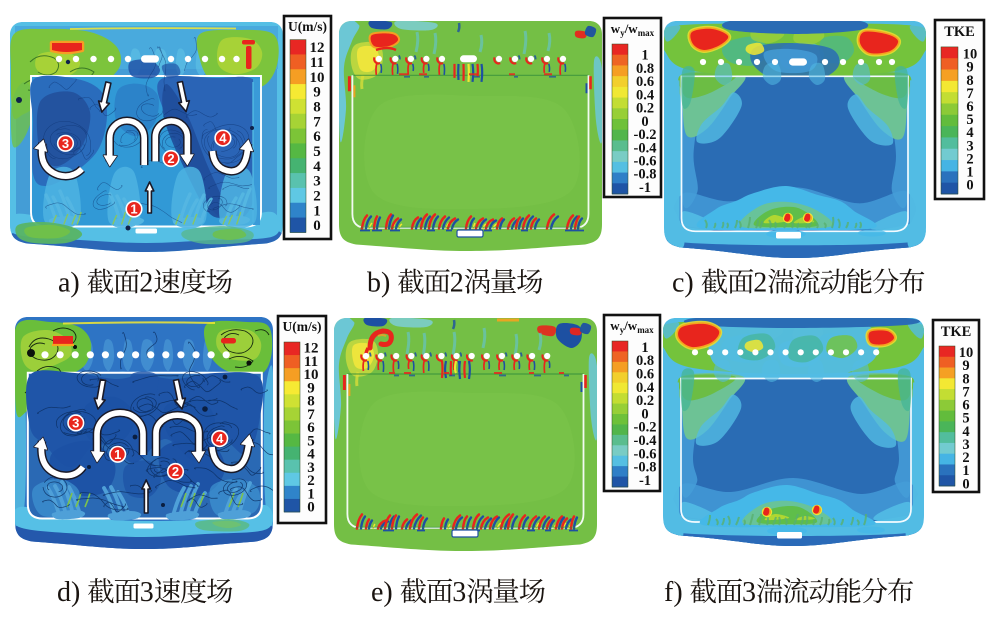  I want to click on svg-text: d), so click(68, 592).